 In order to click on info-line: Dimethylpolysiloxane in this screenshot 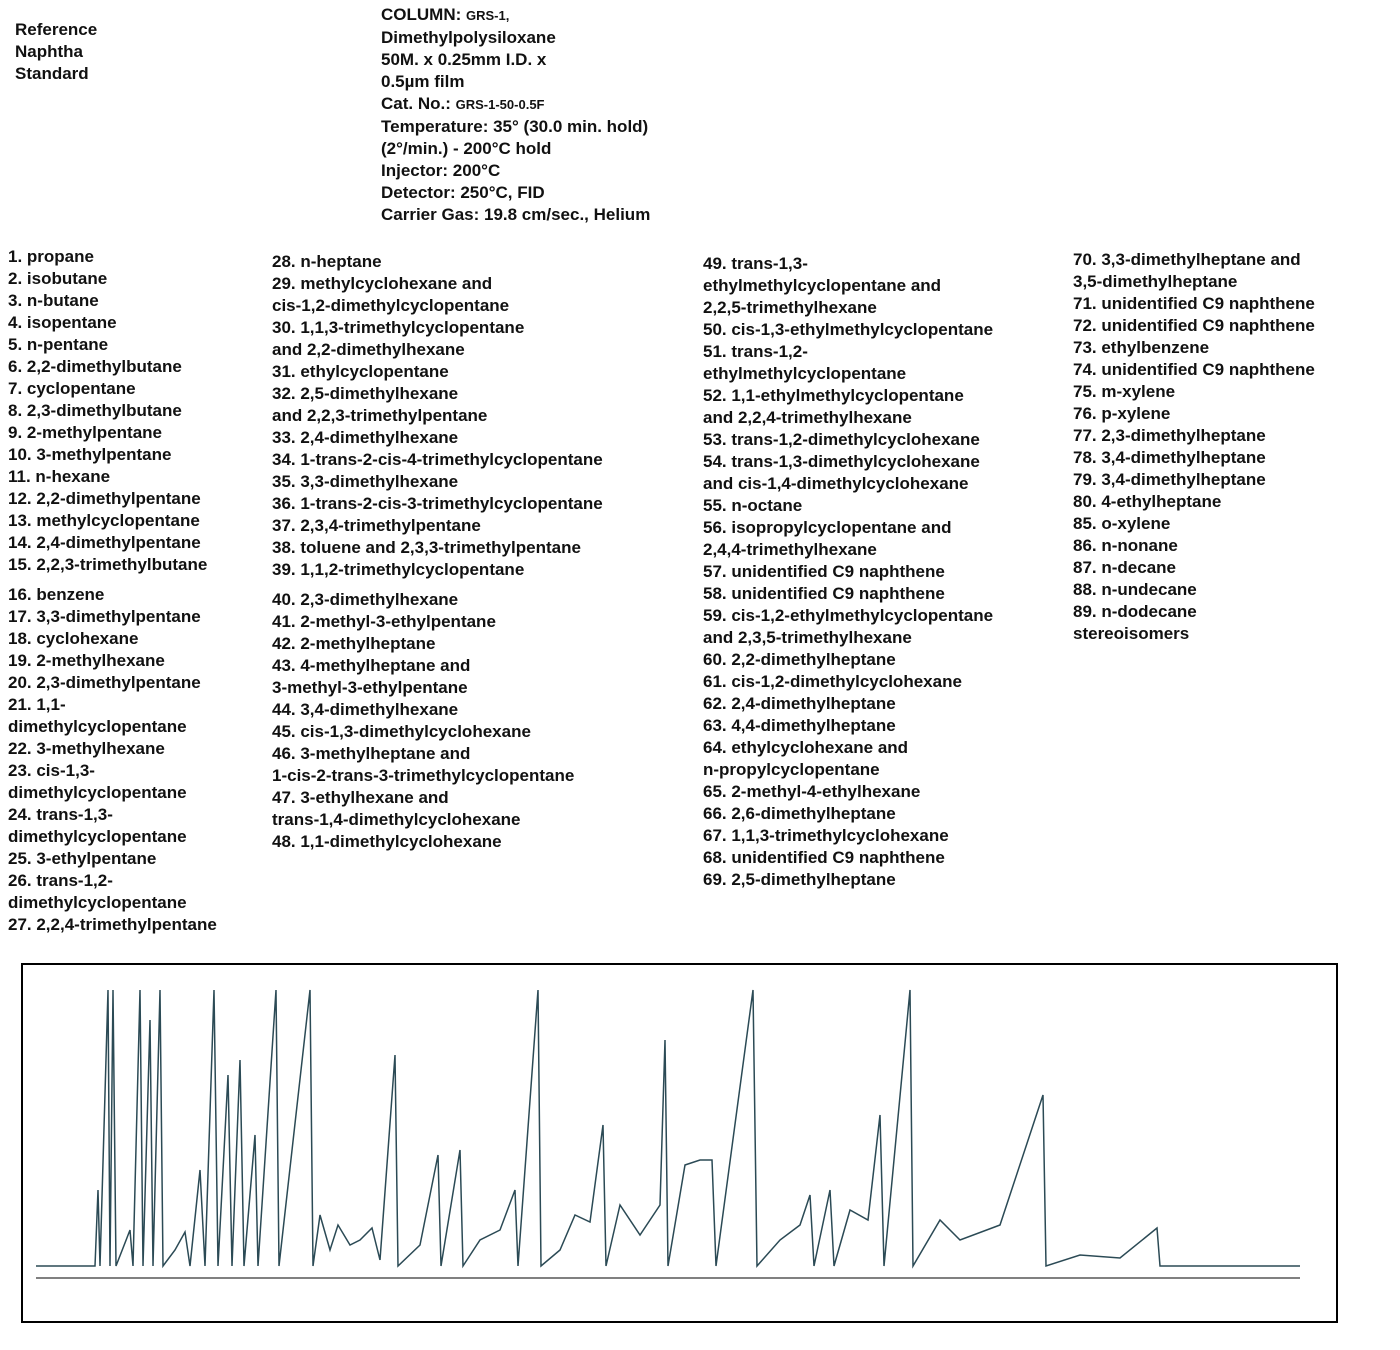, I will do `click(515, 38)`.